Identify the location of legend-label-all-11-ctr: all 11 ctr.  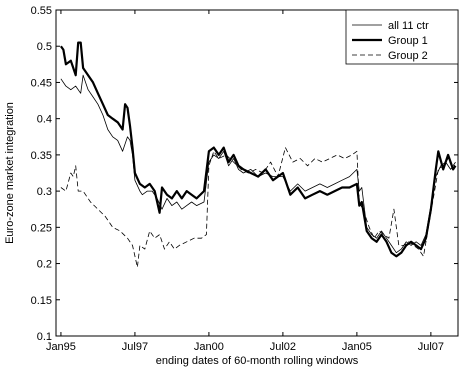
(408, 26).